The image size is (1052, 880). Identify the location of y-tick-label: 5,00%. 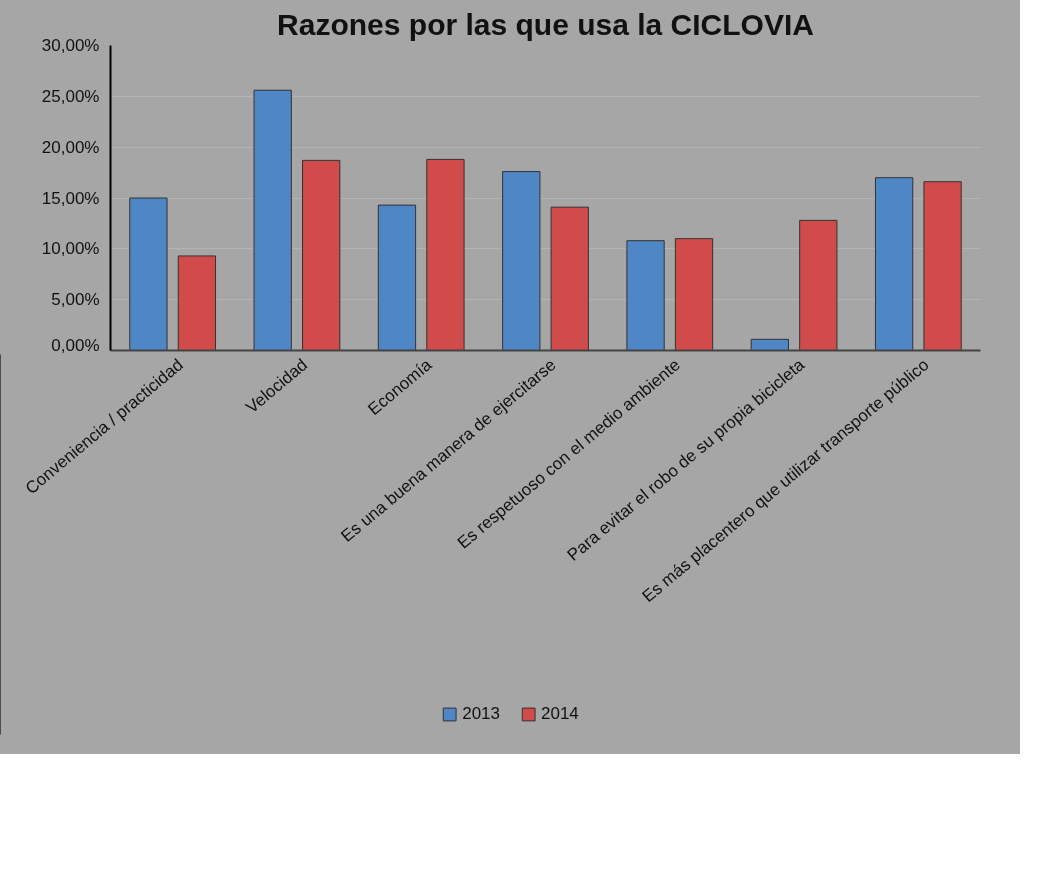
(75, 300).